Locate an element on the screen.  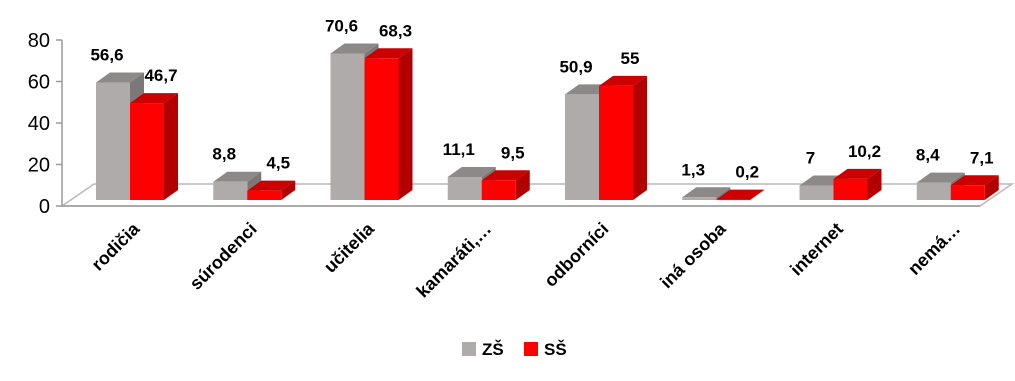
y-axis: 0 20 40 60 80 is located at coordinates (45, 124).